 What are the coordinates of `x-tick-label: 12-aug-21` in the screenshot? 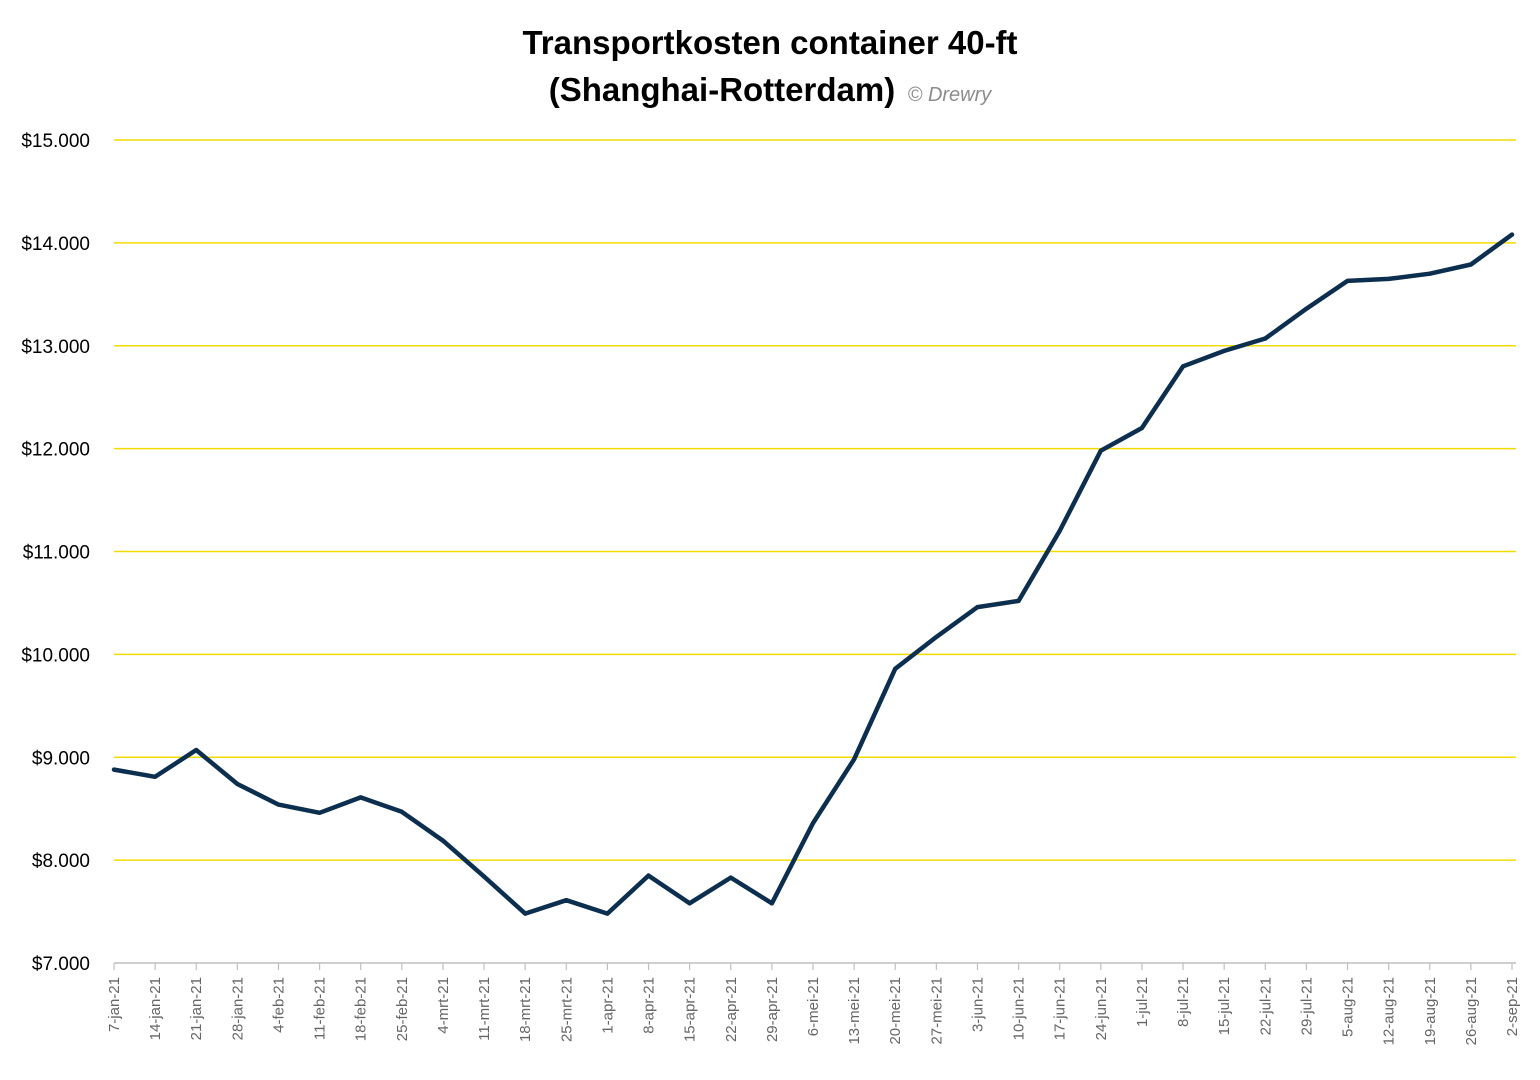 It's located at (1389, 1011).